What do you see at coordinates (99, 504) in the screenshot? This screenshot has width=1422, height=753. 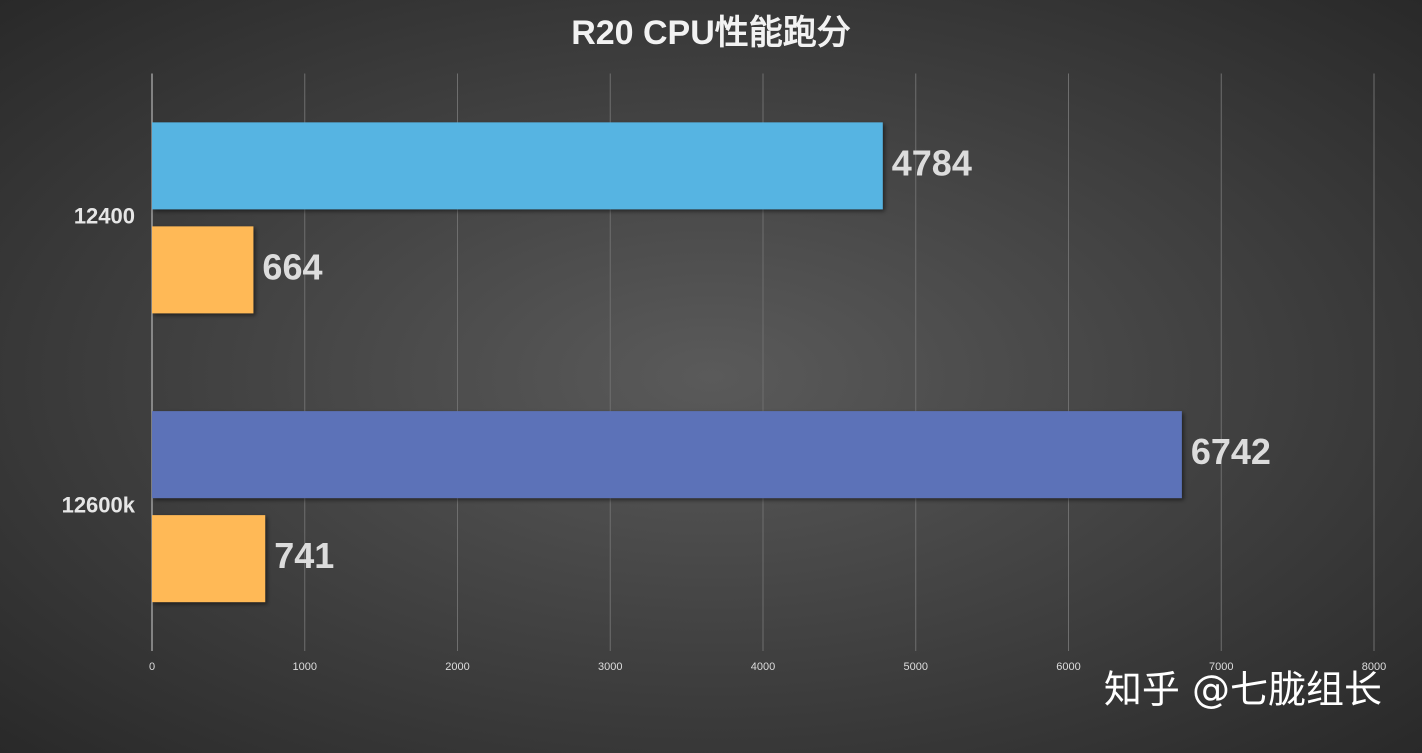 I see `y-tick-label: 12600k` at bounding box center [99, 504].